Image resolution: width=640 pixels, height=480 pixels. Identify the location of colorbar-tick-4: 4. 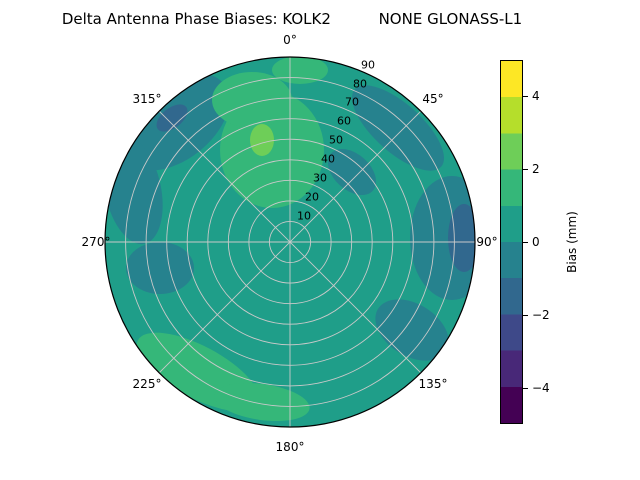
(536, 96).